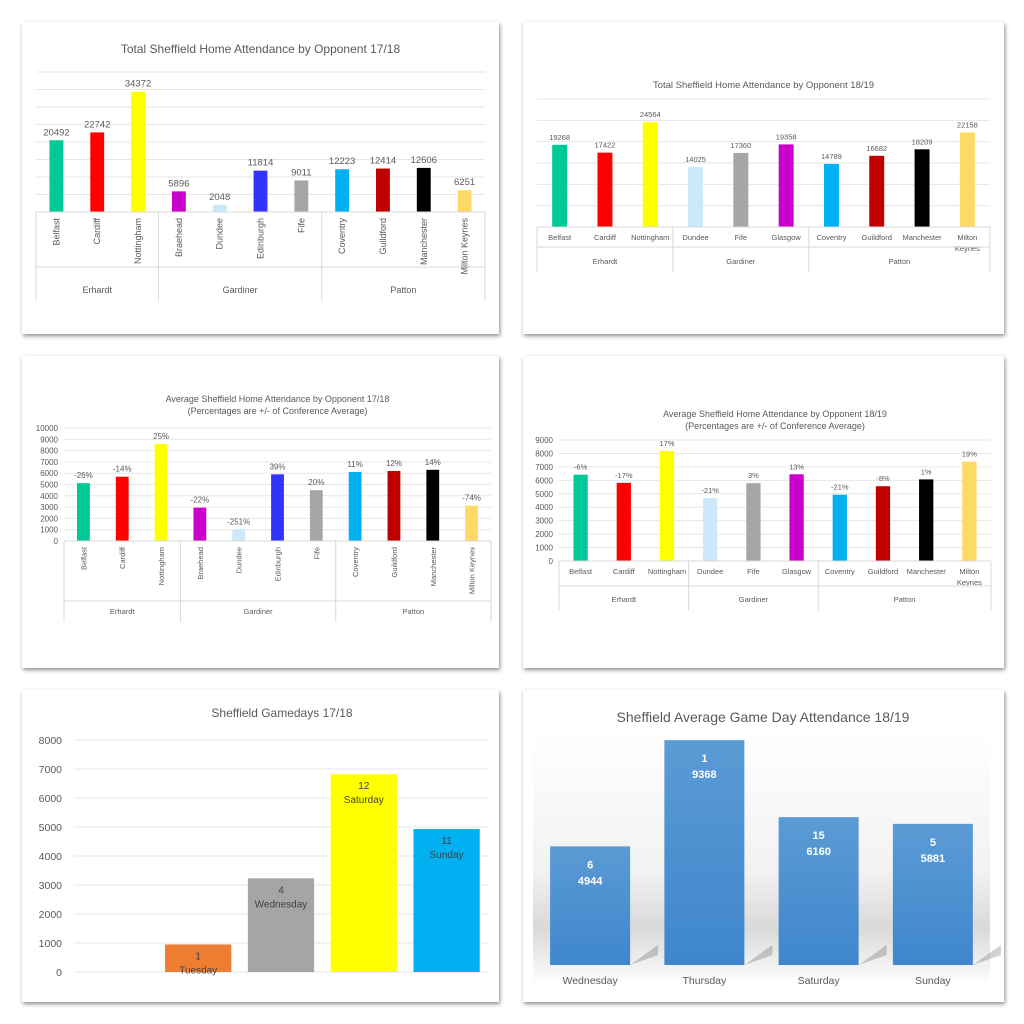 The image size is (1024, 1024). I want to click on category-label: Glasgow, so click(787, 237).